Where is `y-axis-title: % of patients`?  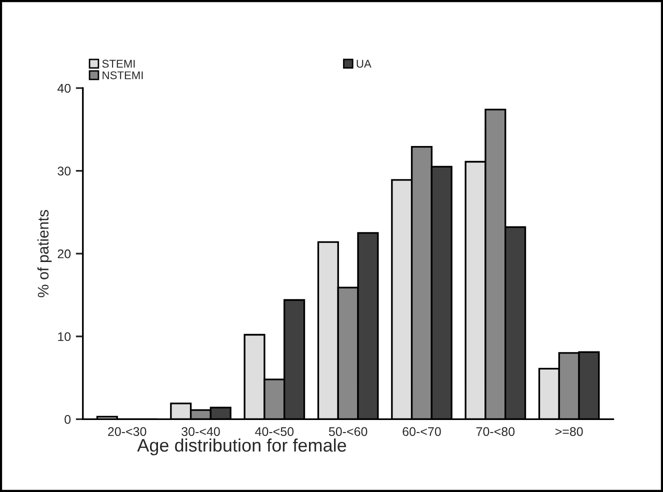 y-axis-title: % of patients is located at coordinates (44, 254).